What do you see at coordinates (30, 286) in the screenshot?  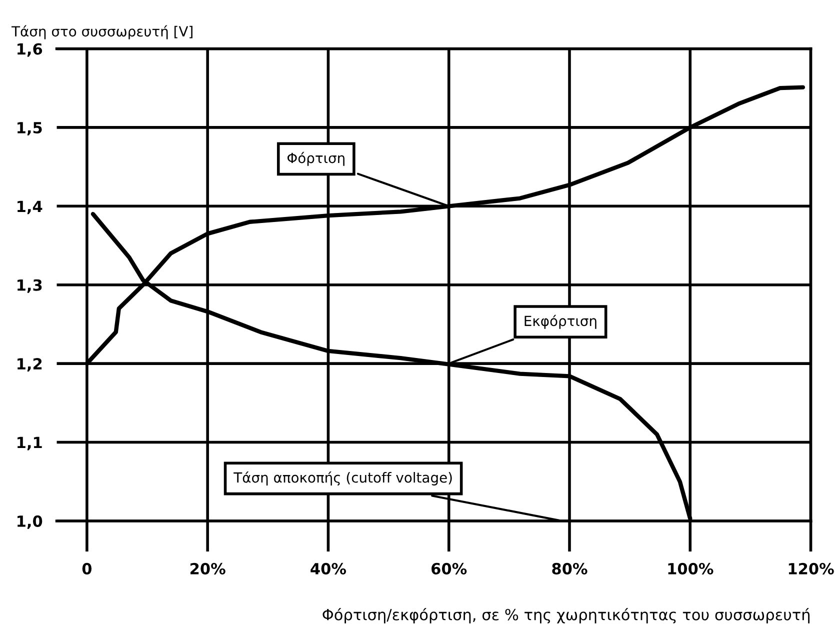 I see `y-tick-label: 1,3` at bounding box center [30, 286].